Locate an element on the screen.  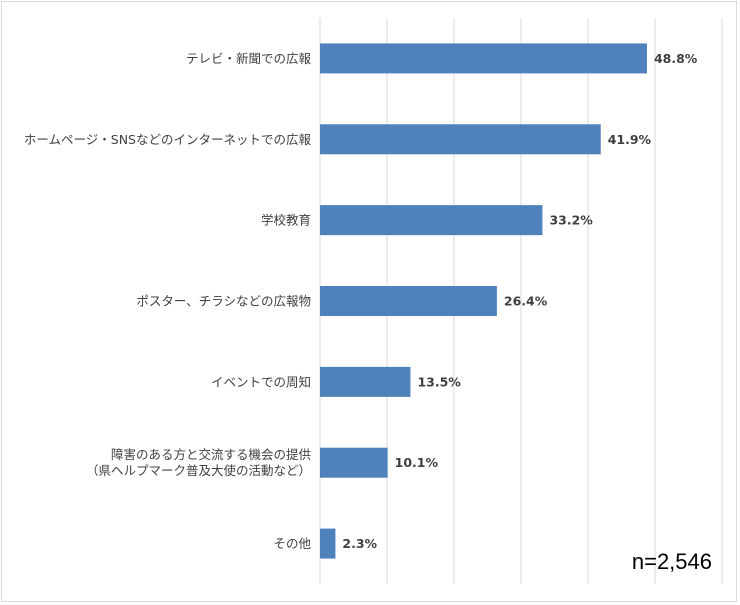
value-label: 33.2% is located at coordinates (571, 220).